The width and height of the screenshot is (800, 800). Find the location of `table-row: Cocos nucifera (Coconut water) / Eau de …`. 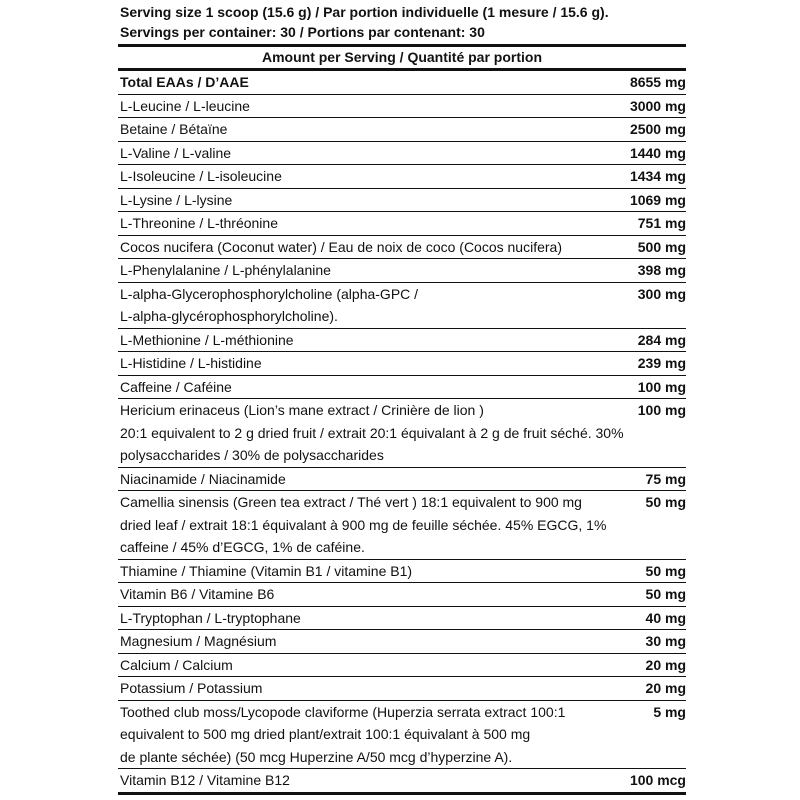

table-row: Cocos nucifera (Coconut water) / Eau de … is located at coordinates (402, 247).